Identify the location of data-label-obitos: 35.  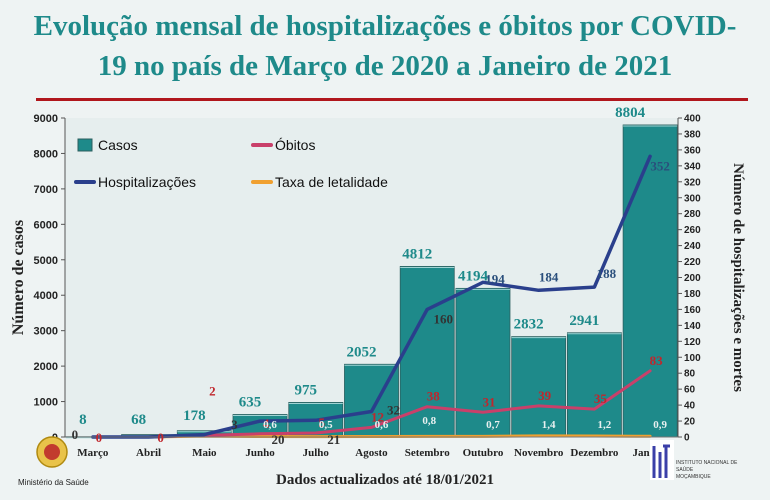
(601, 398).